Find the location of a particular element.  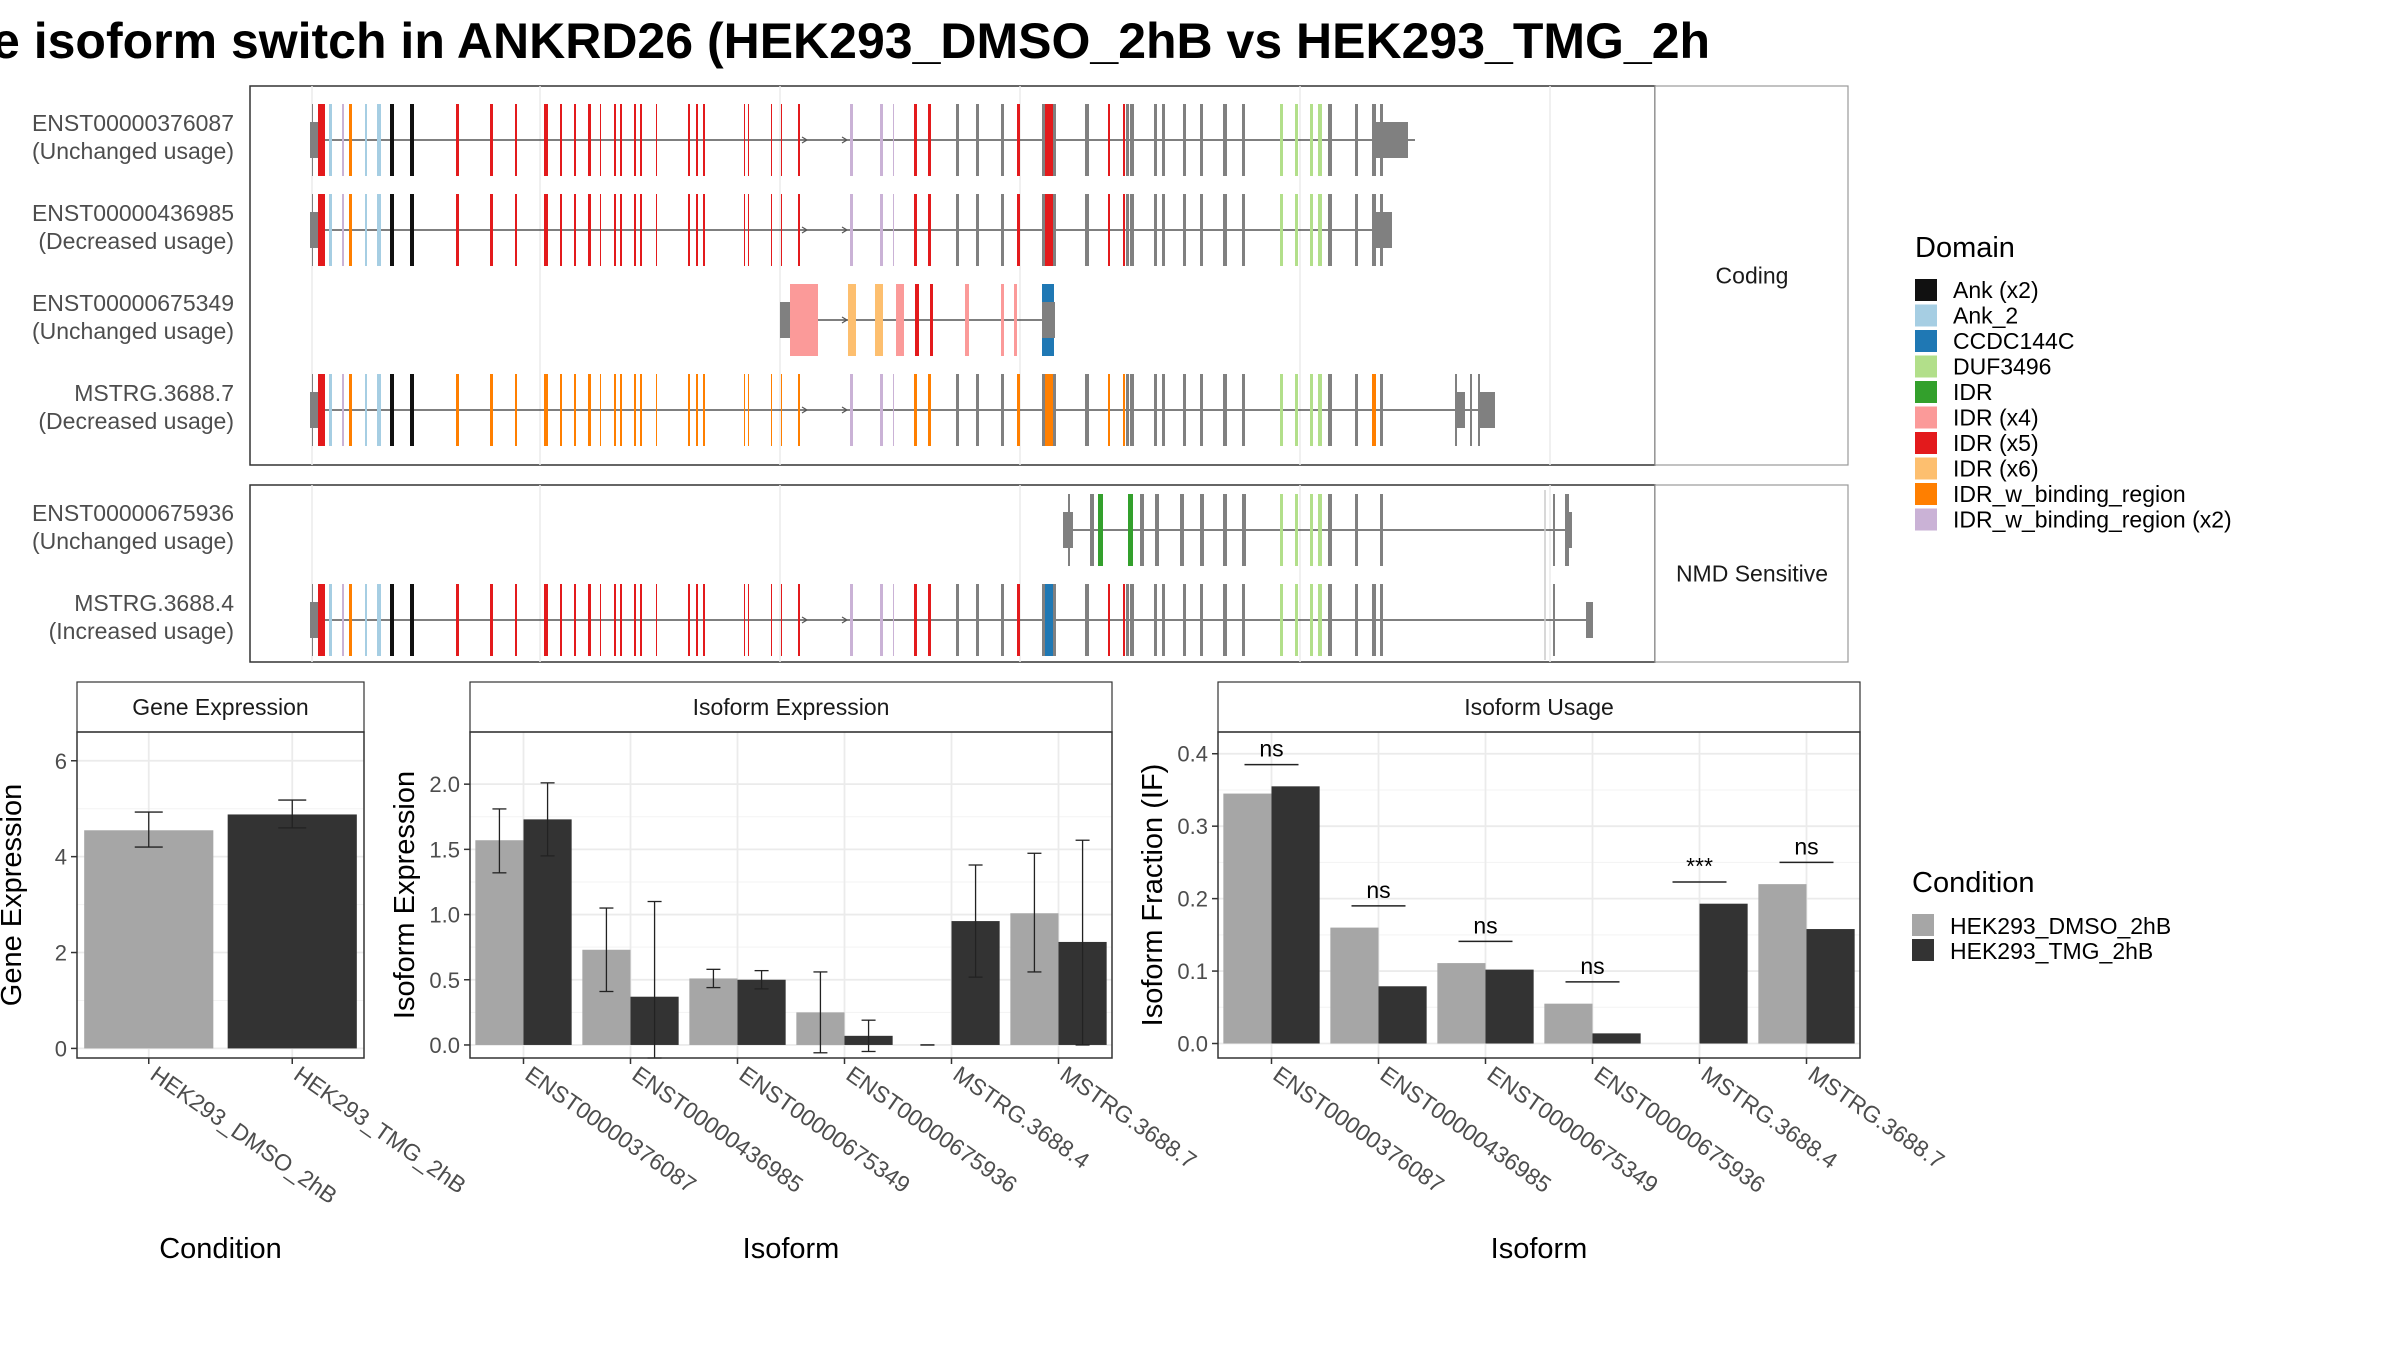

facet-label: Isoform Usage is located at coordinates (1539, 707).